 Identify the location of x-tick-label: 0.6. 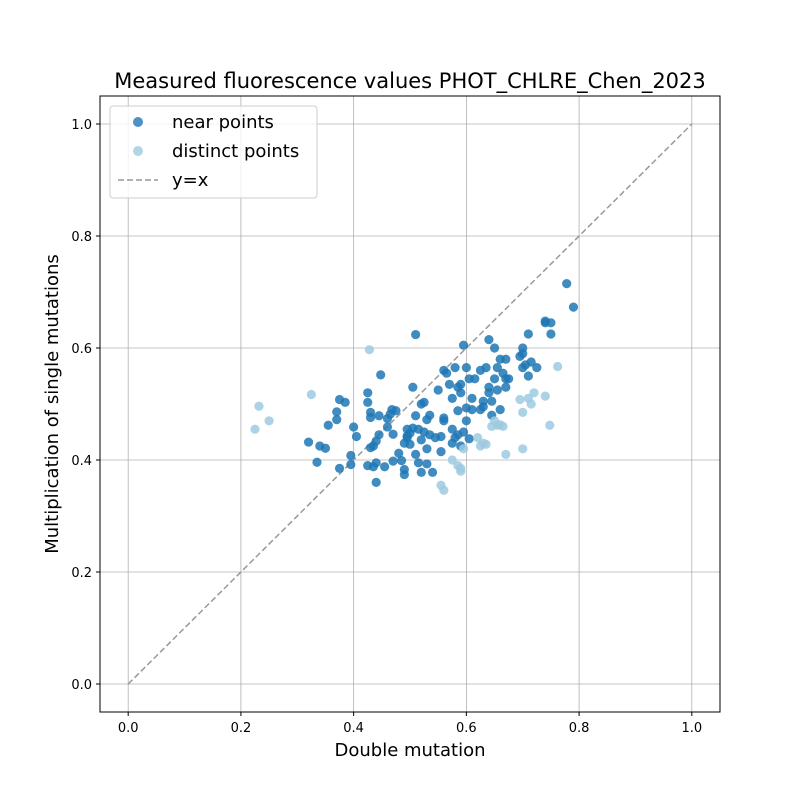
(466, 728).